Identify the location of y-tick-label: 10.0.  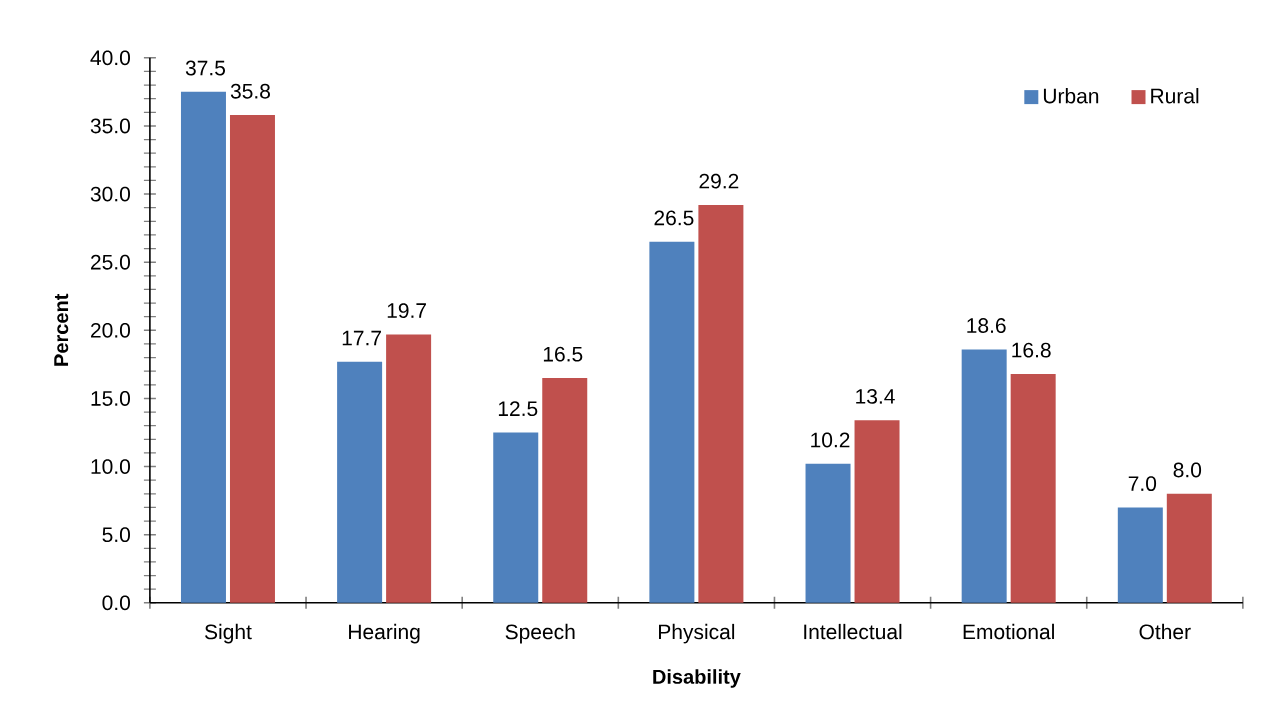
(110, 466).